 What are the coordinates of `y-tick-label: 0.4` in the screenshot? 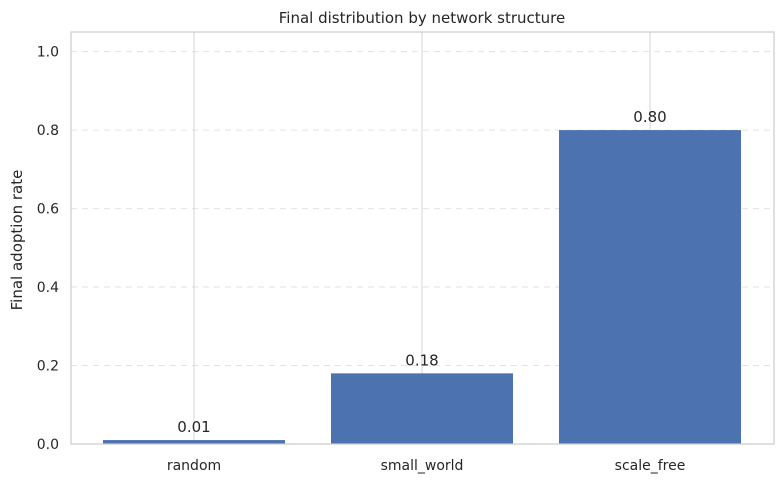 It's located at (48, 288).